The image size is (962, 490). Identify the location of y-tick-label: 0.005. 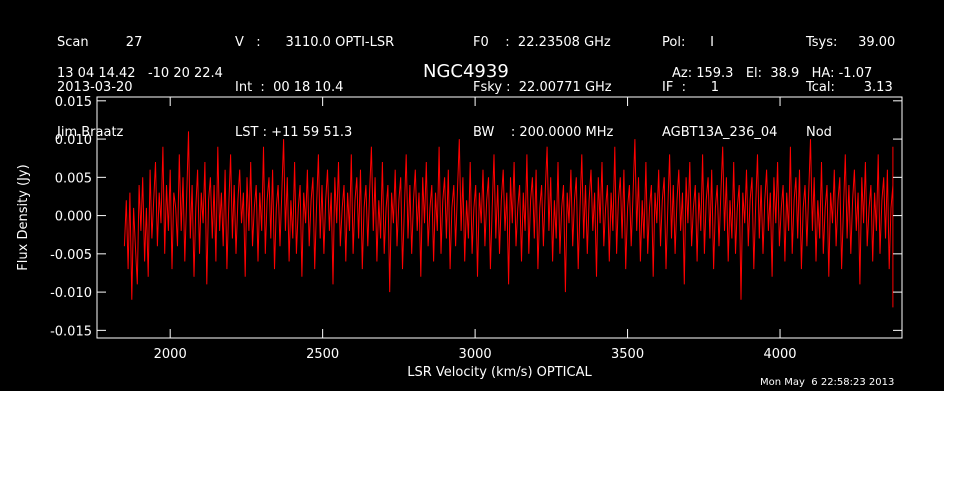
(73, 178).